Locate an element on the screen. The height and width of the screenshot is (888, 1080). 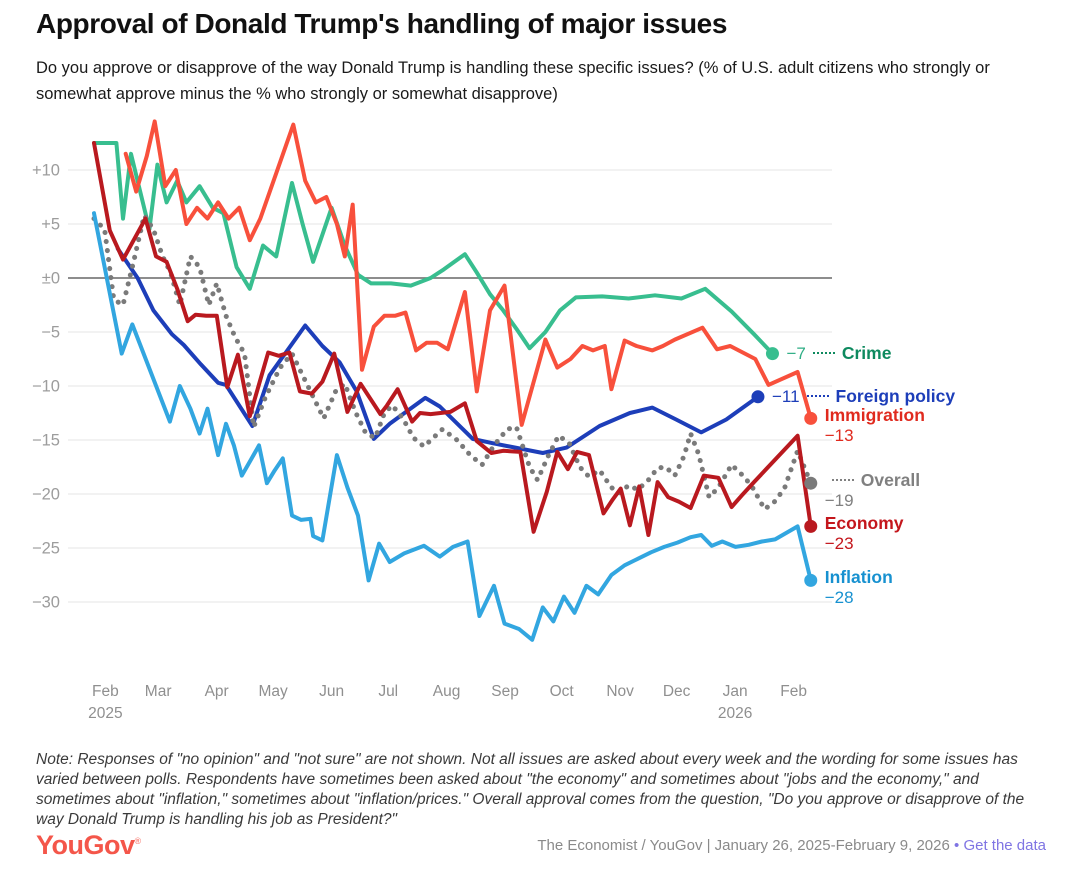
x-month-label: Jun is located at coordinates (331, 691).